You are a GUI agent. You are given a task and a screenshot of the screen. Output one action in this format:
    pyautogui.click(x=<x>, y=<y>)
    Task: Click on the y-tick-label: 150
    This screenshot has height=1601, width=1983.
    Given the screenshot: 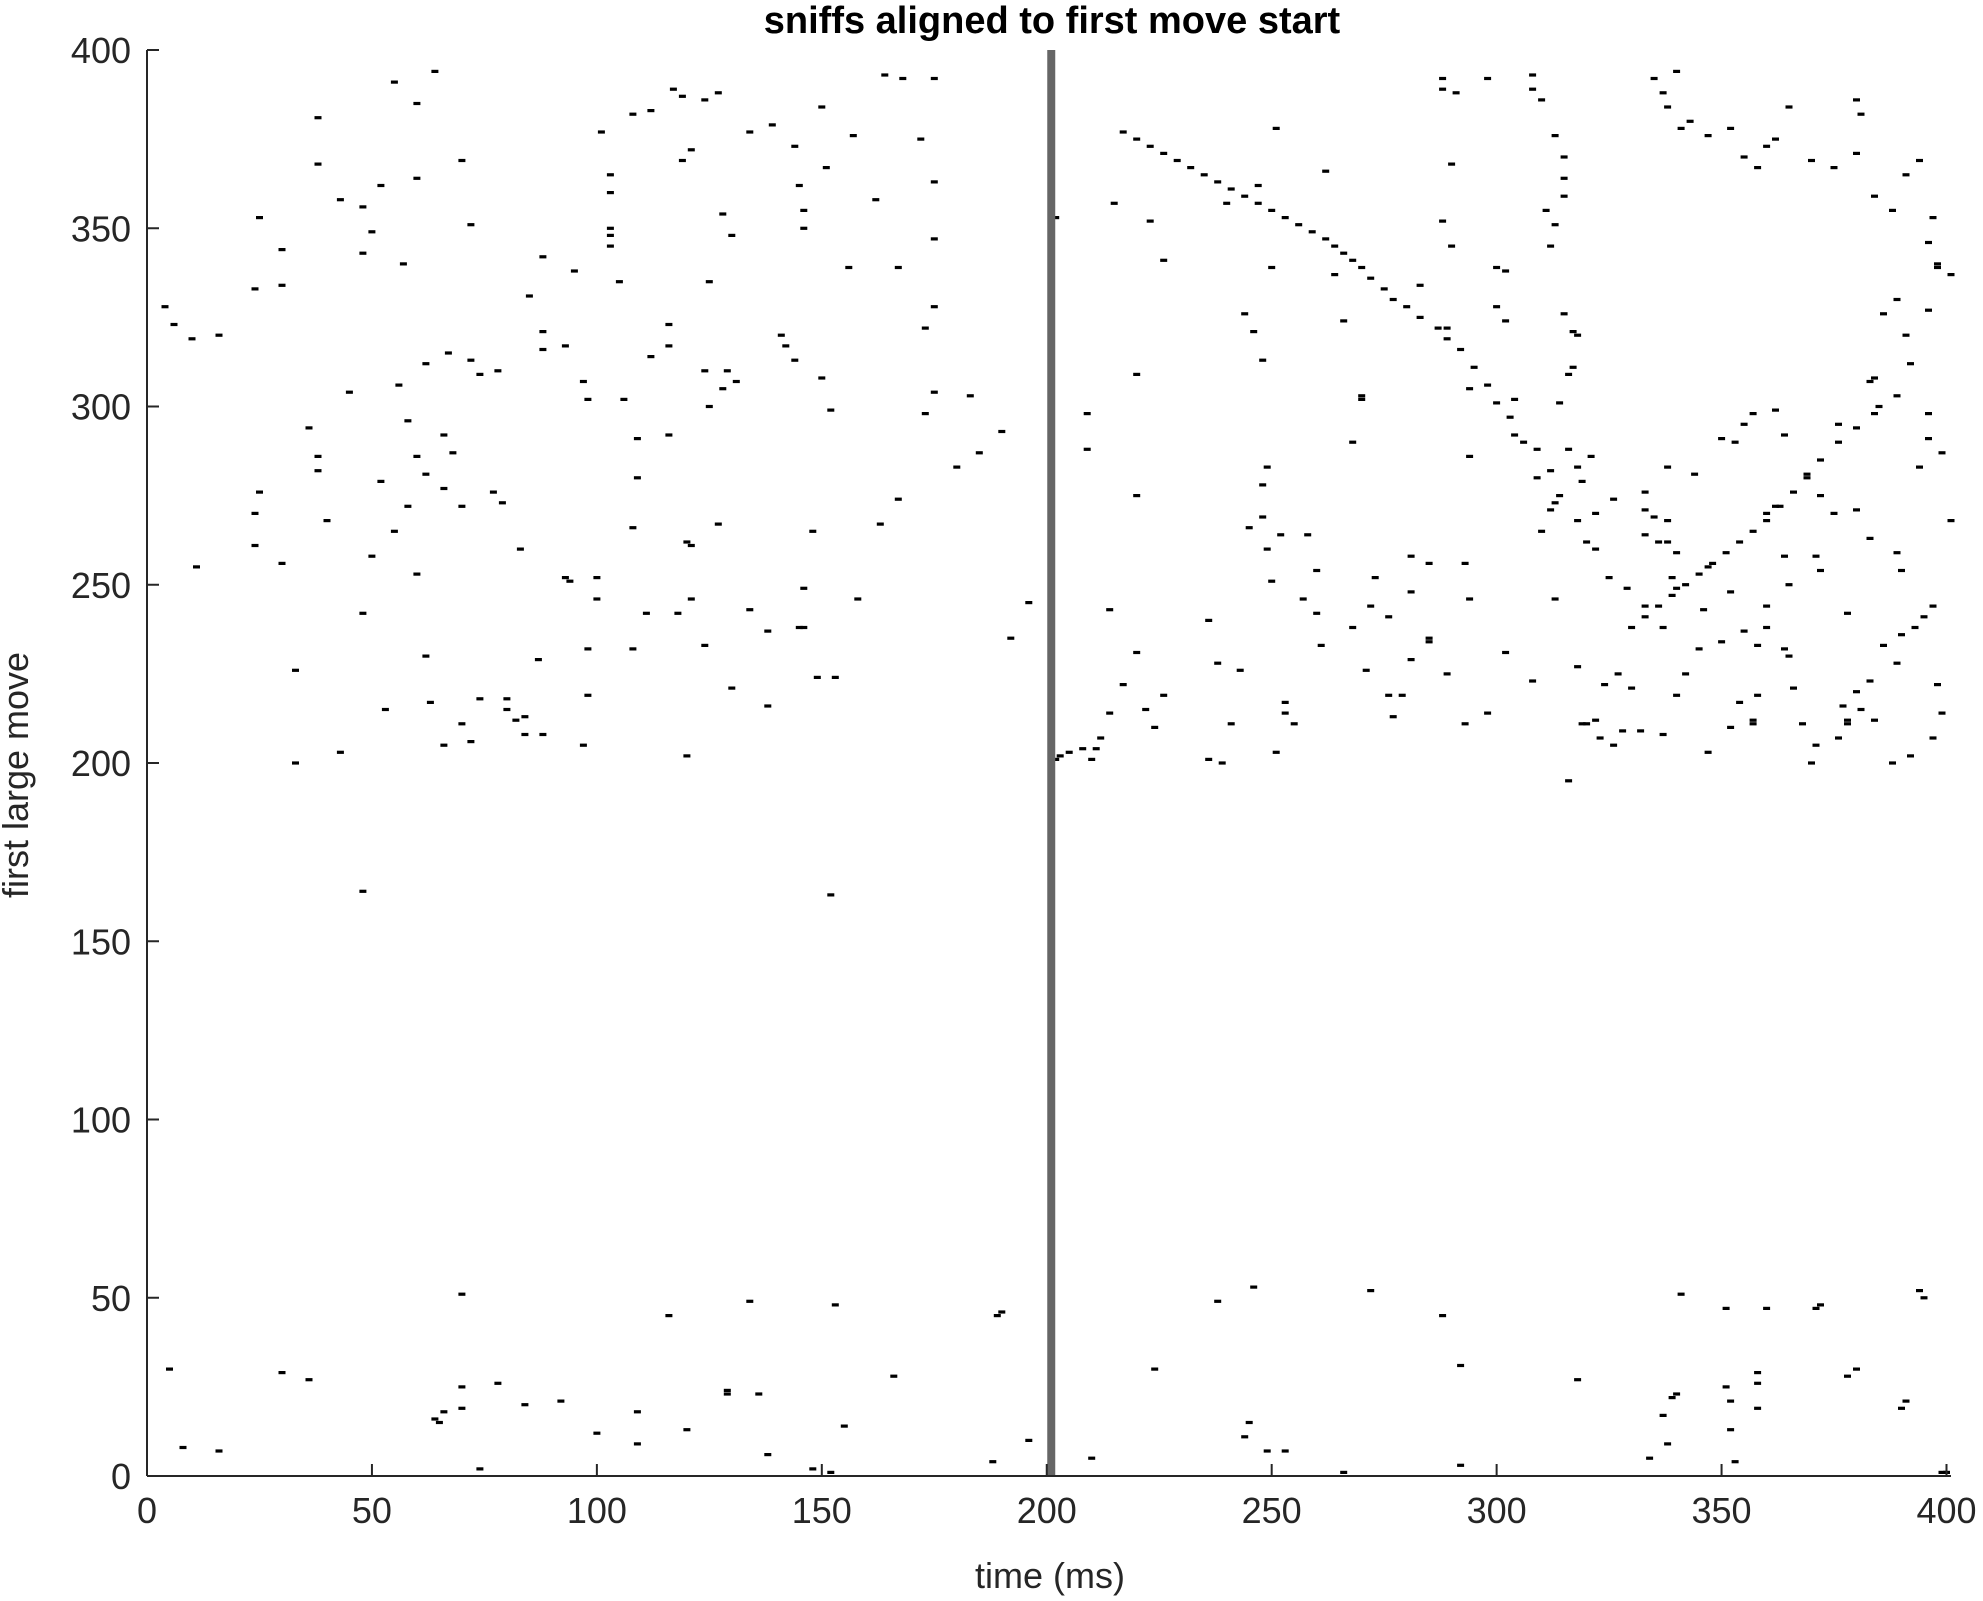 What is the action you would take?
    pyautogui.click(x=101, y=941)
    